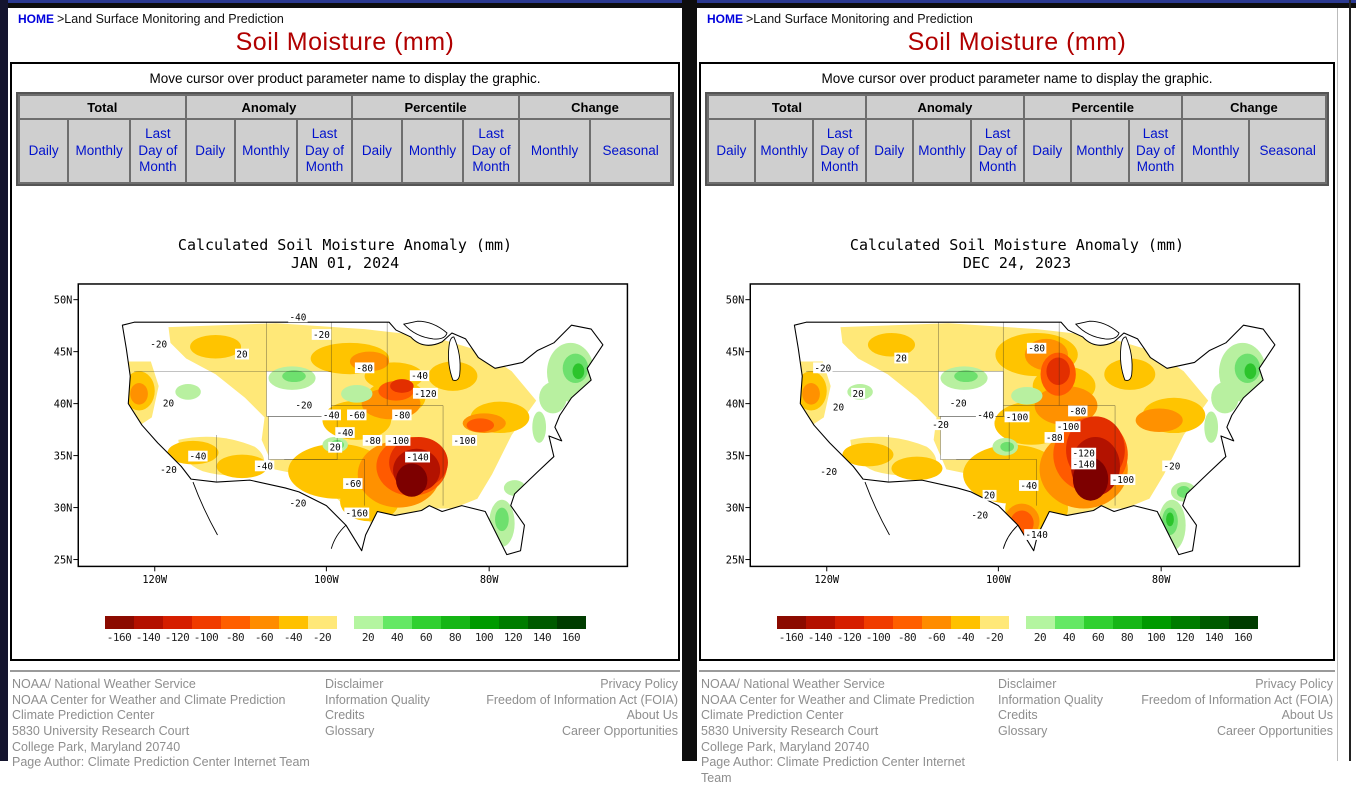 Image resolution: width=1356 pixels, height=786 pixels. Describe the element at coordinates (1346, 384) in the screenshot. I see `window-right-edge` at that location.